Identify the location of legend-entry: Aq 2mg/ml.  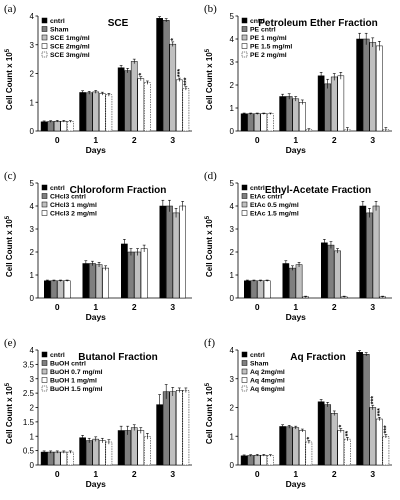
(267, 372).